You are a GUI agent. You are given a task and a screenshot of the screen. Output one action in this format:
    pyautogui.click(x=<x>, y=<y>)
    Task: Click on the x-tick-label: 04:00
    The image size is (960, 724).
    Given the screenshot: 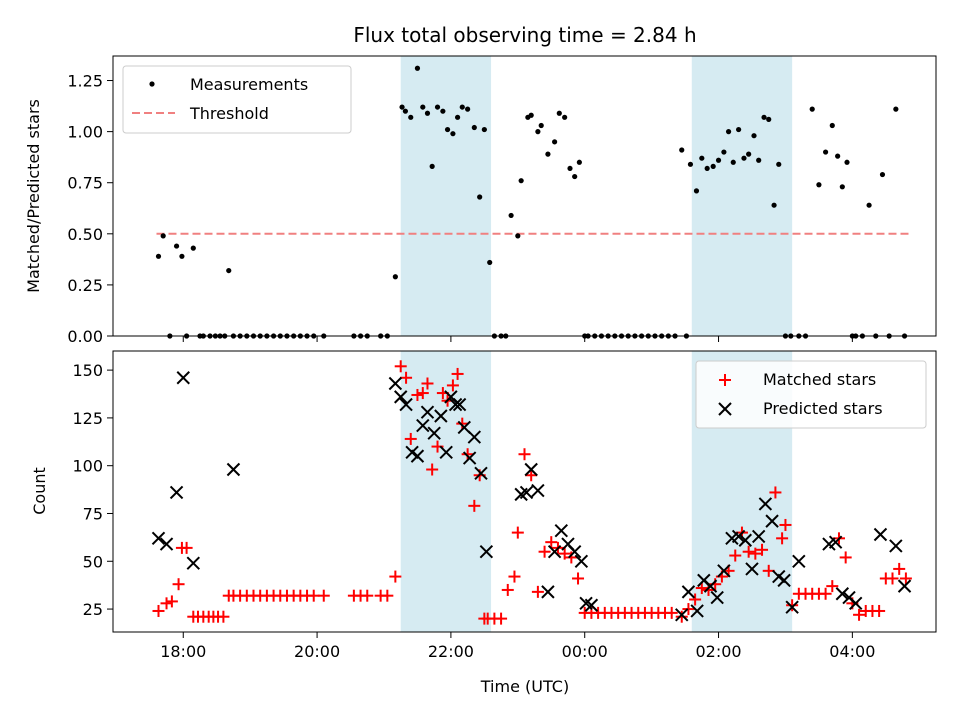 What is the action you would take?
    pyautogui.click(x=852, y=651)
    